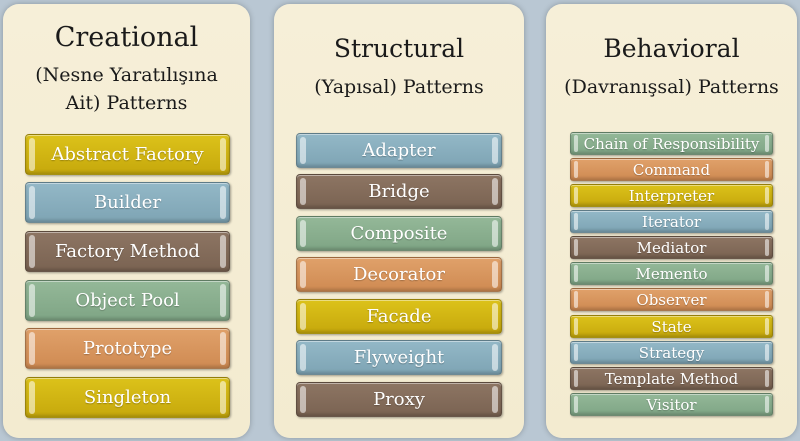 Image resolution: width=800 pixels, height=441 pixels. Describe the element at coordinates (127, 397) in the screenshot. I see `pattern-singleton: Singleton` at that location.